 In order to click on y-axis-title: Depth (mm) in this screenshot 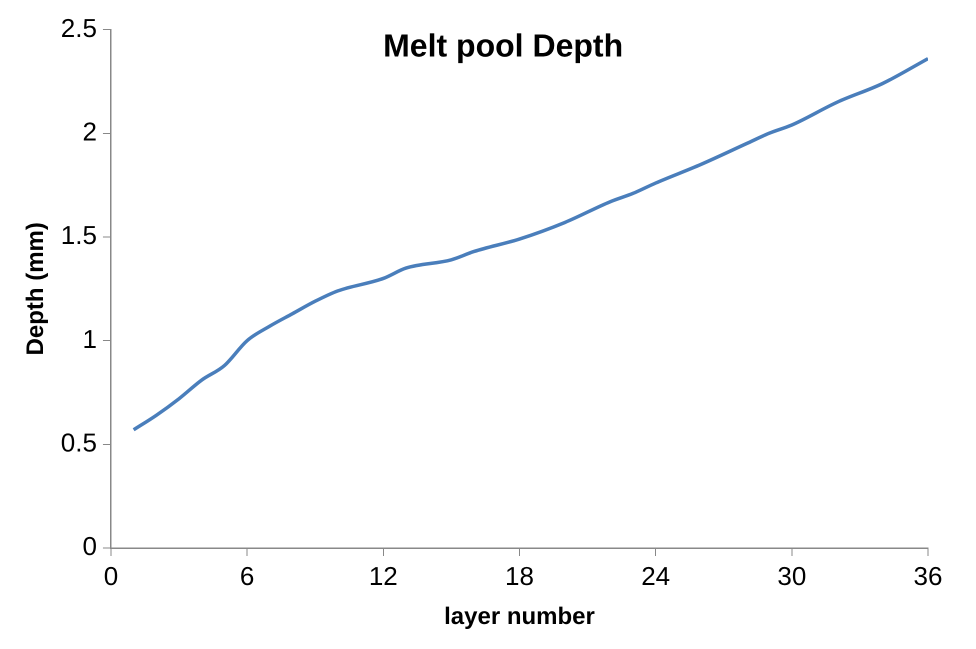, I will do `click(36, 289)`.